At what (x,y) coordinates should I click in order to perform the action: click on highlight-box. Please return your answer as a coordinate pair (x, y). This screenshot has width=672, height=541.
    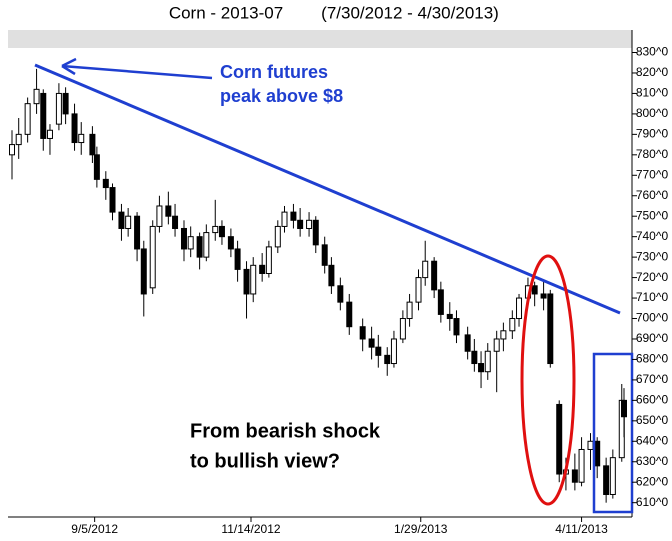
    Looking at the image, I should click on (613, 433).